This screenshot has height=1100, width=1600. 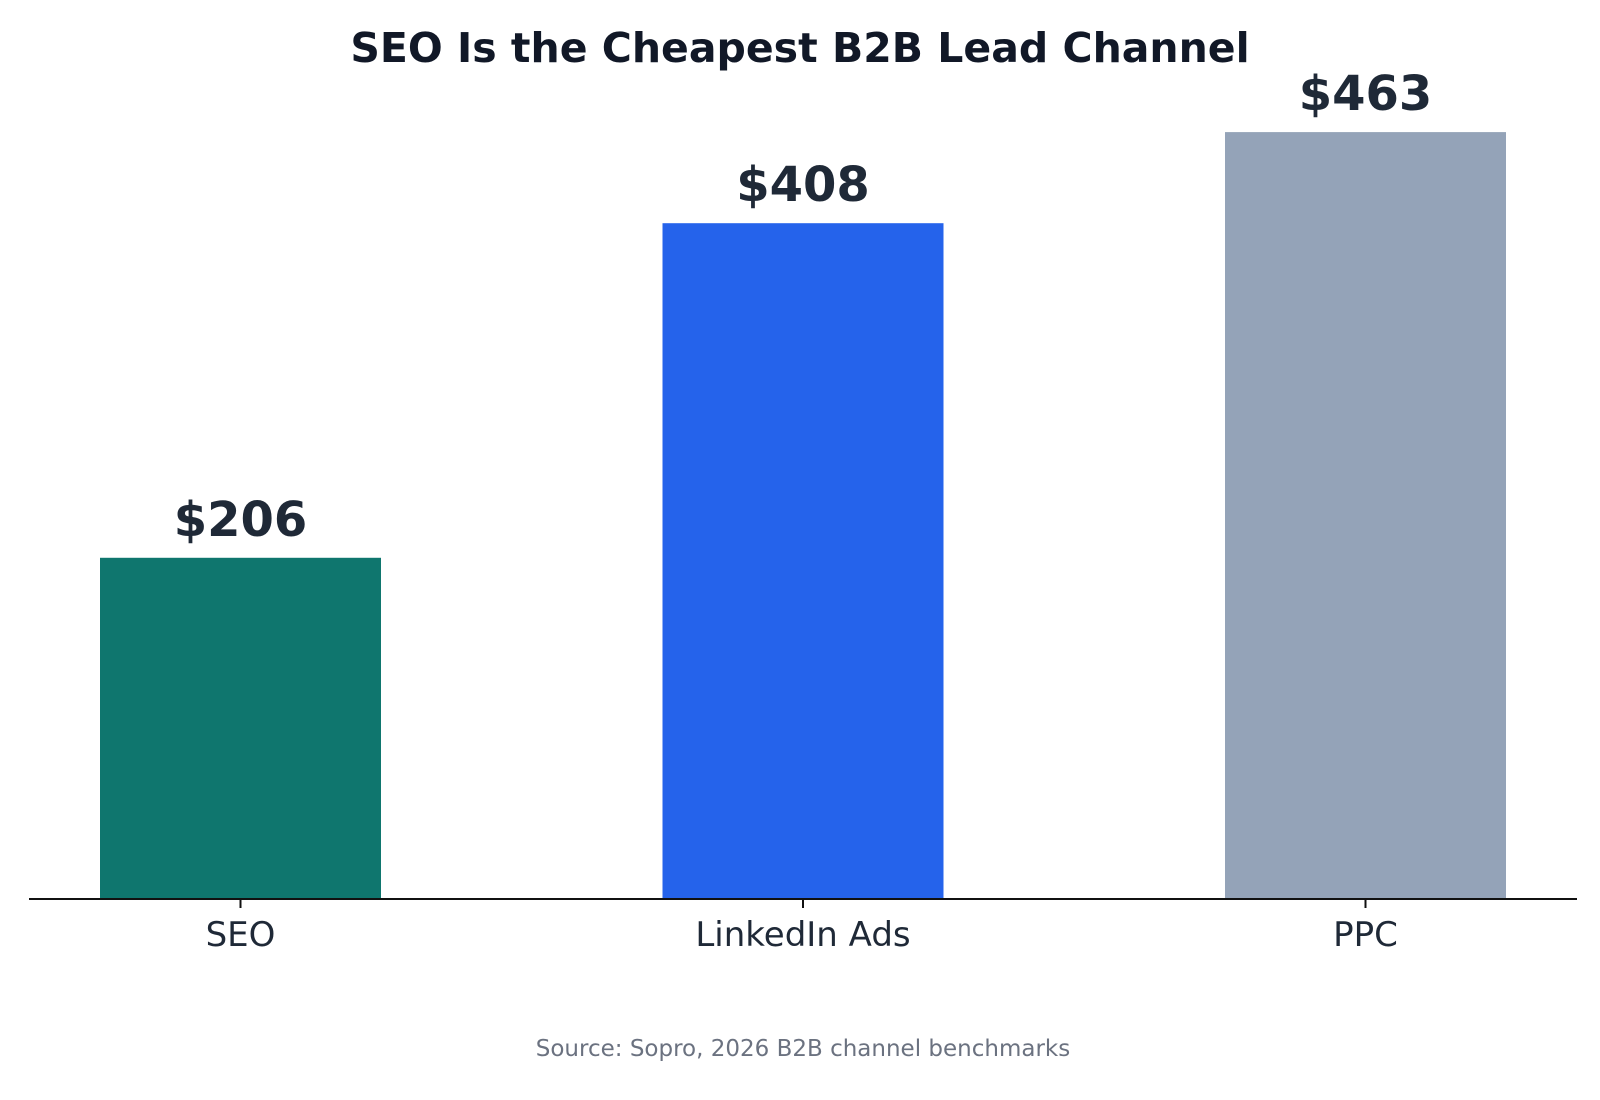 What do you see at coordinates (799, 48) in the screenshot?
I see `chart-title: SEO Is the Cheapest B2B Lead Channel` at bounding box center [799, 48].